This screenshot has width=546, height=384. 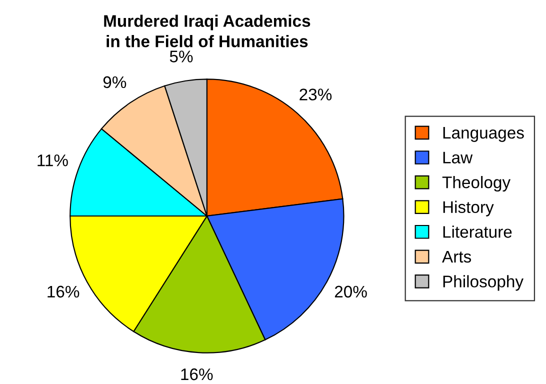 I want to click on data-label: 11%, so click(x=53, y=160).